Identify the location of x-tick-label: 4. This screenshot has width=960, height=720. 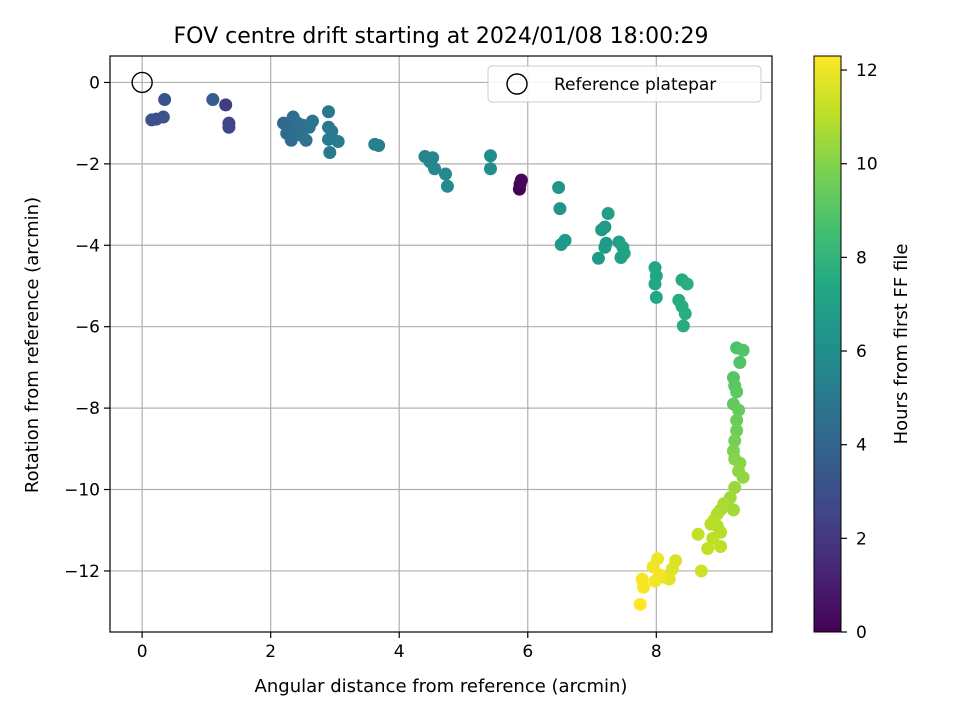
(399, 652).